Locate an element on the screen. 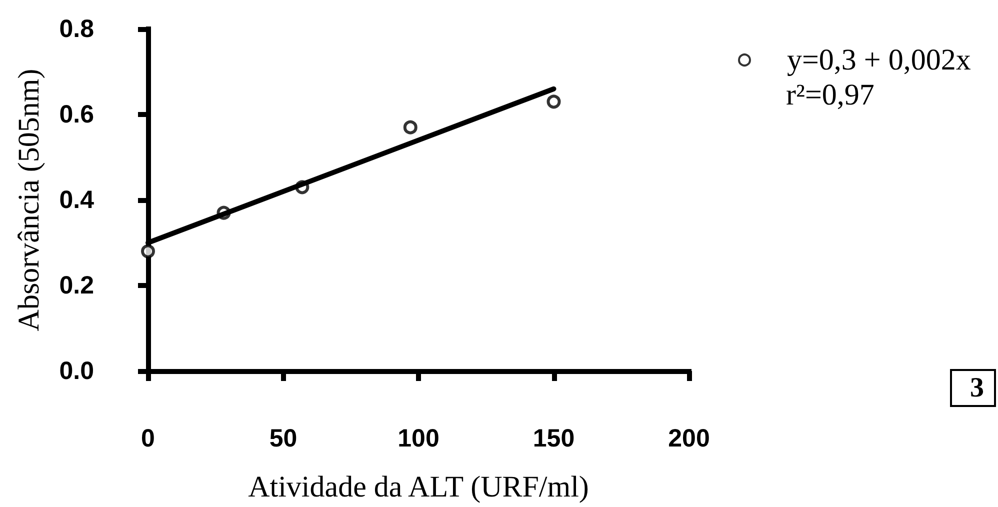 This screenshot has height=507, width=998. x-tick-label: 50 is located at coordinates (283, 438).